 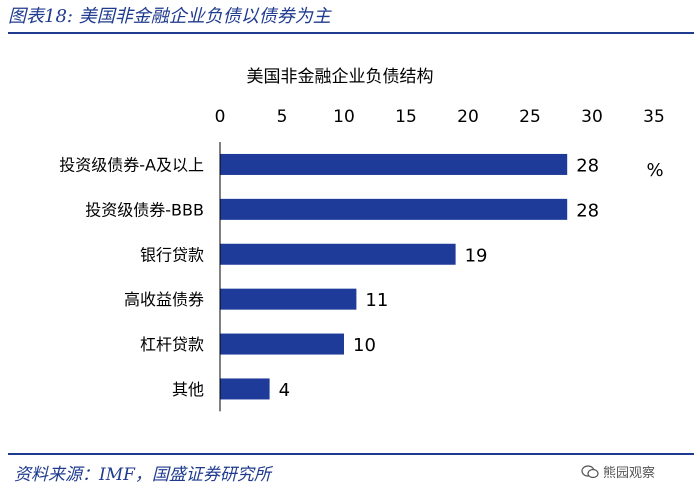 I want to click on category-label: 高收益债券, so click(x=164, y=299).